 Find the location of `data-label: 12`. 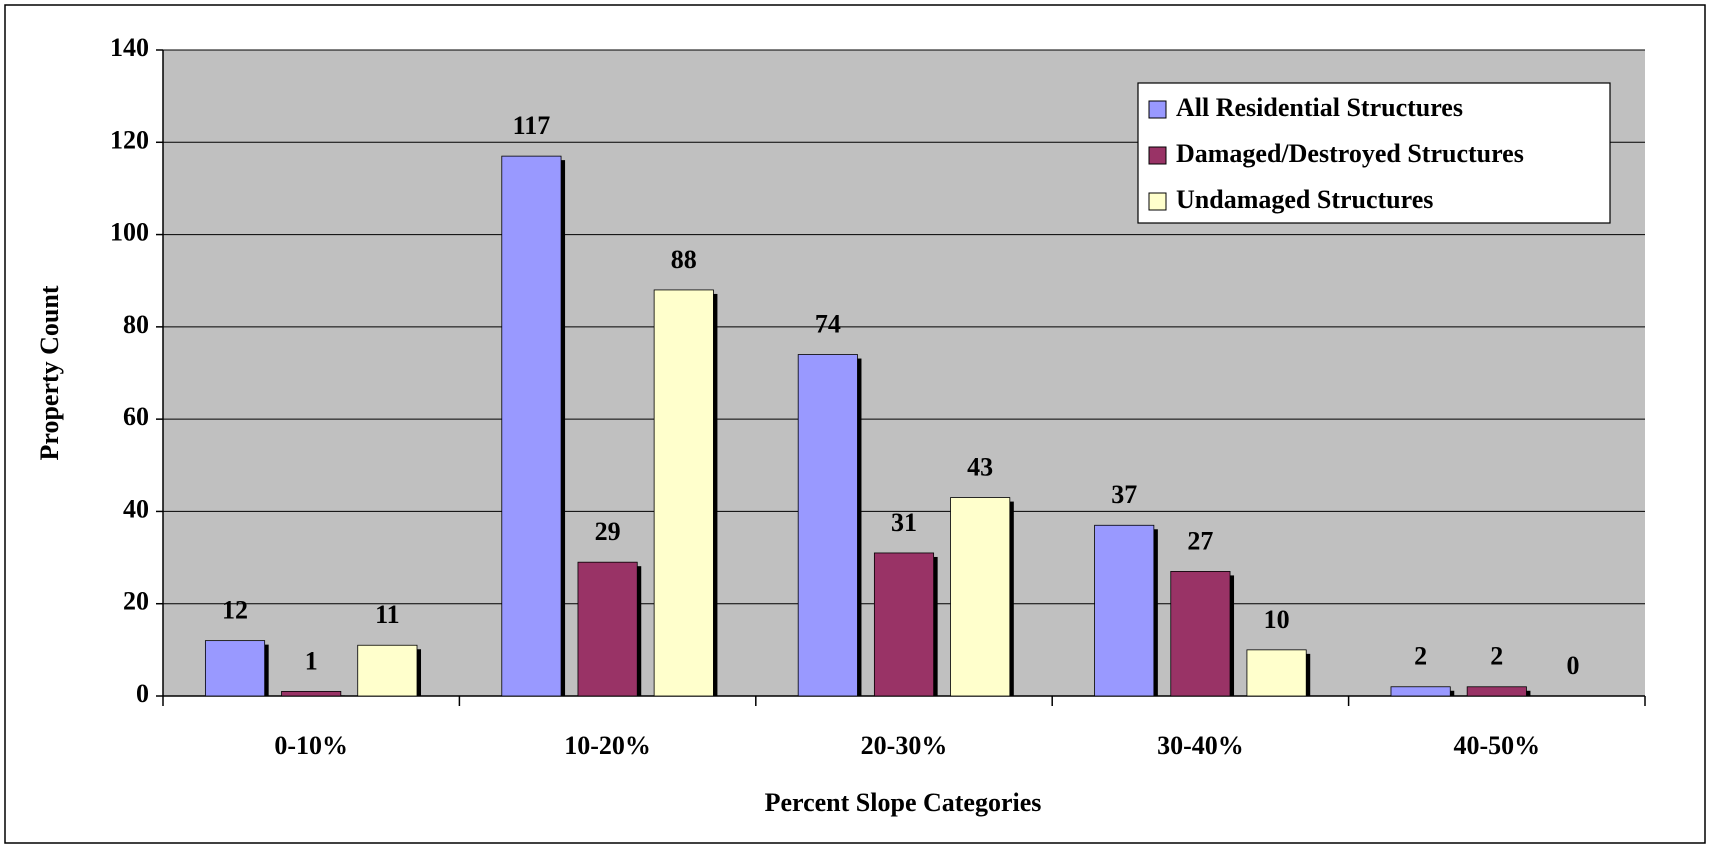

data-label: 12 is located at coordinates (235, 610).